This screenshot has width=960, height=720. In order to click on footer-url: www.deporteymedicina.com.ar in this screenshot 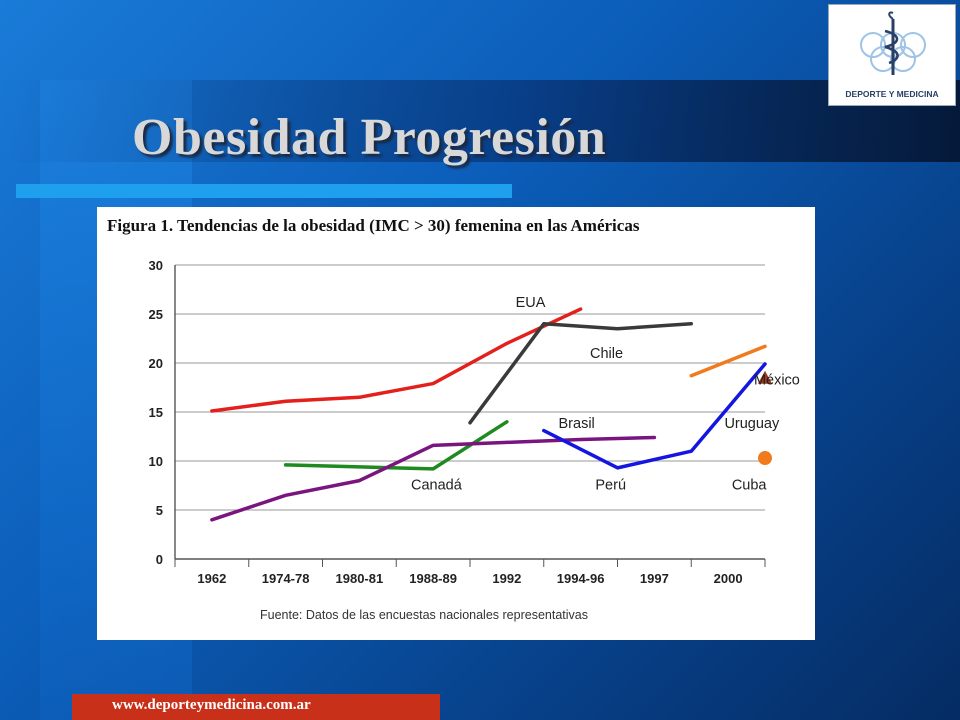, I will do `click(211, 705)`.